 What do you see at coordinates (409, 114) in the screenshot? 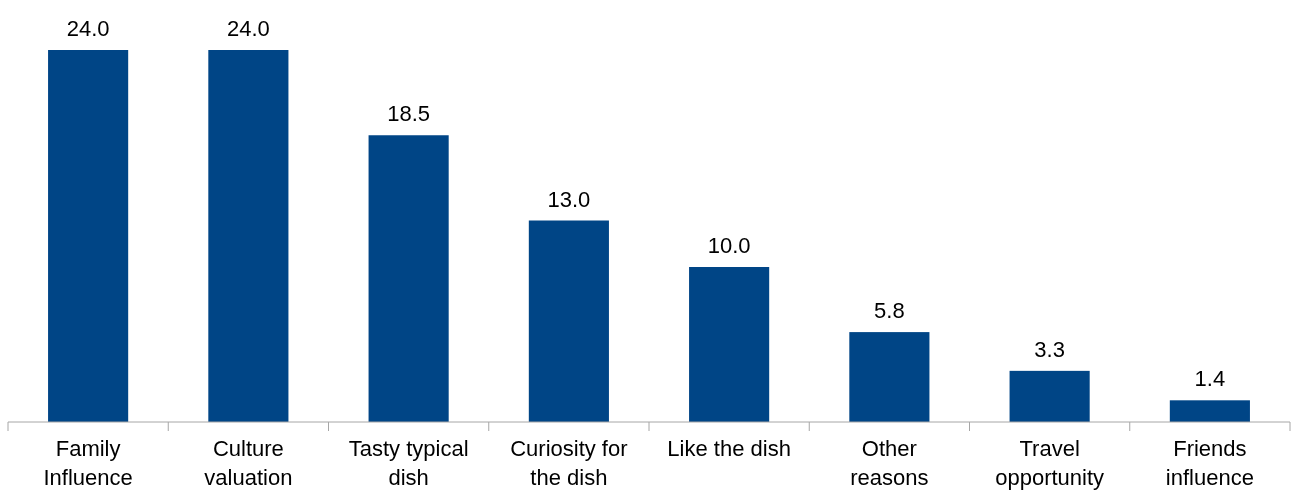
I see `data-label: 18.5` at bounding box center [409, 114].